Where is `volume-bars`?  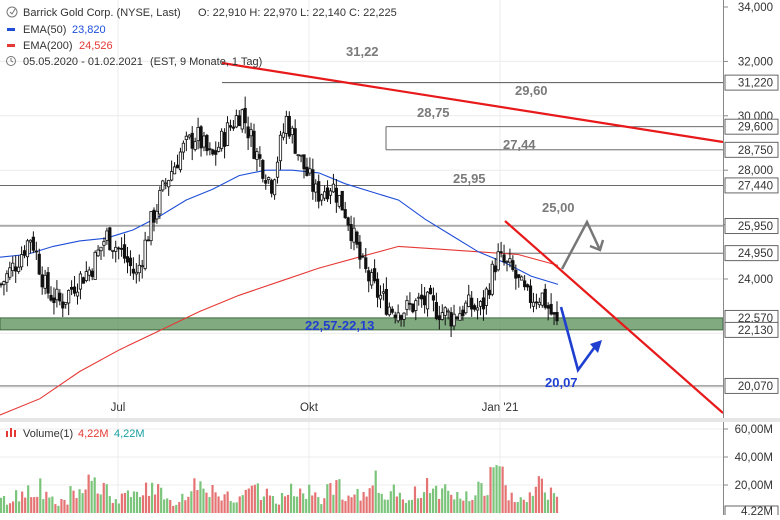 volume-bars is located at coordinates (279, 489).